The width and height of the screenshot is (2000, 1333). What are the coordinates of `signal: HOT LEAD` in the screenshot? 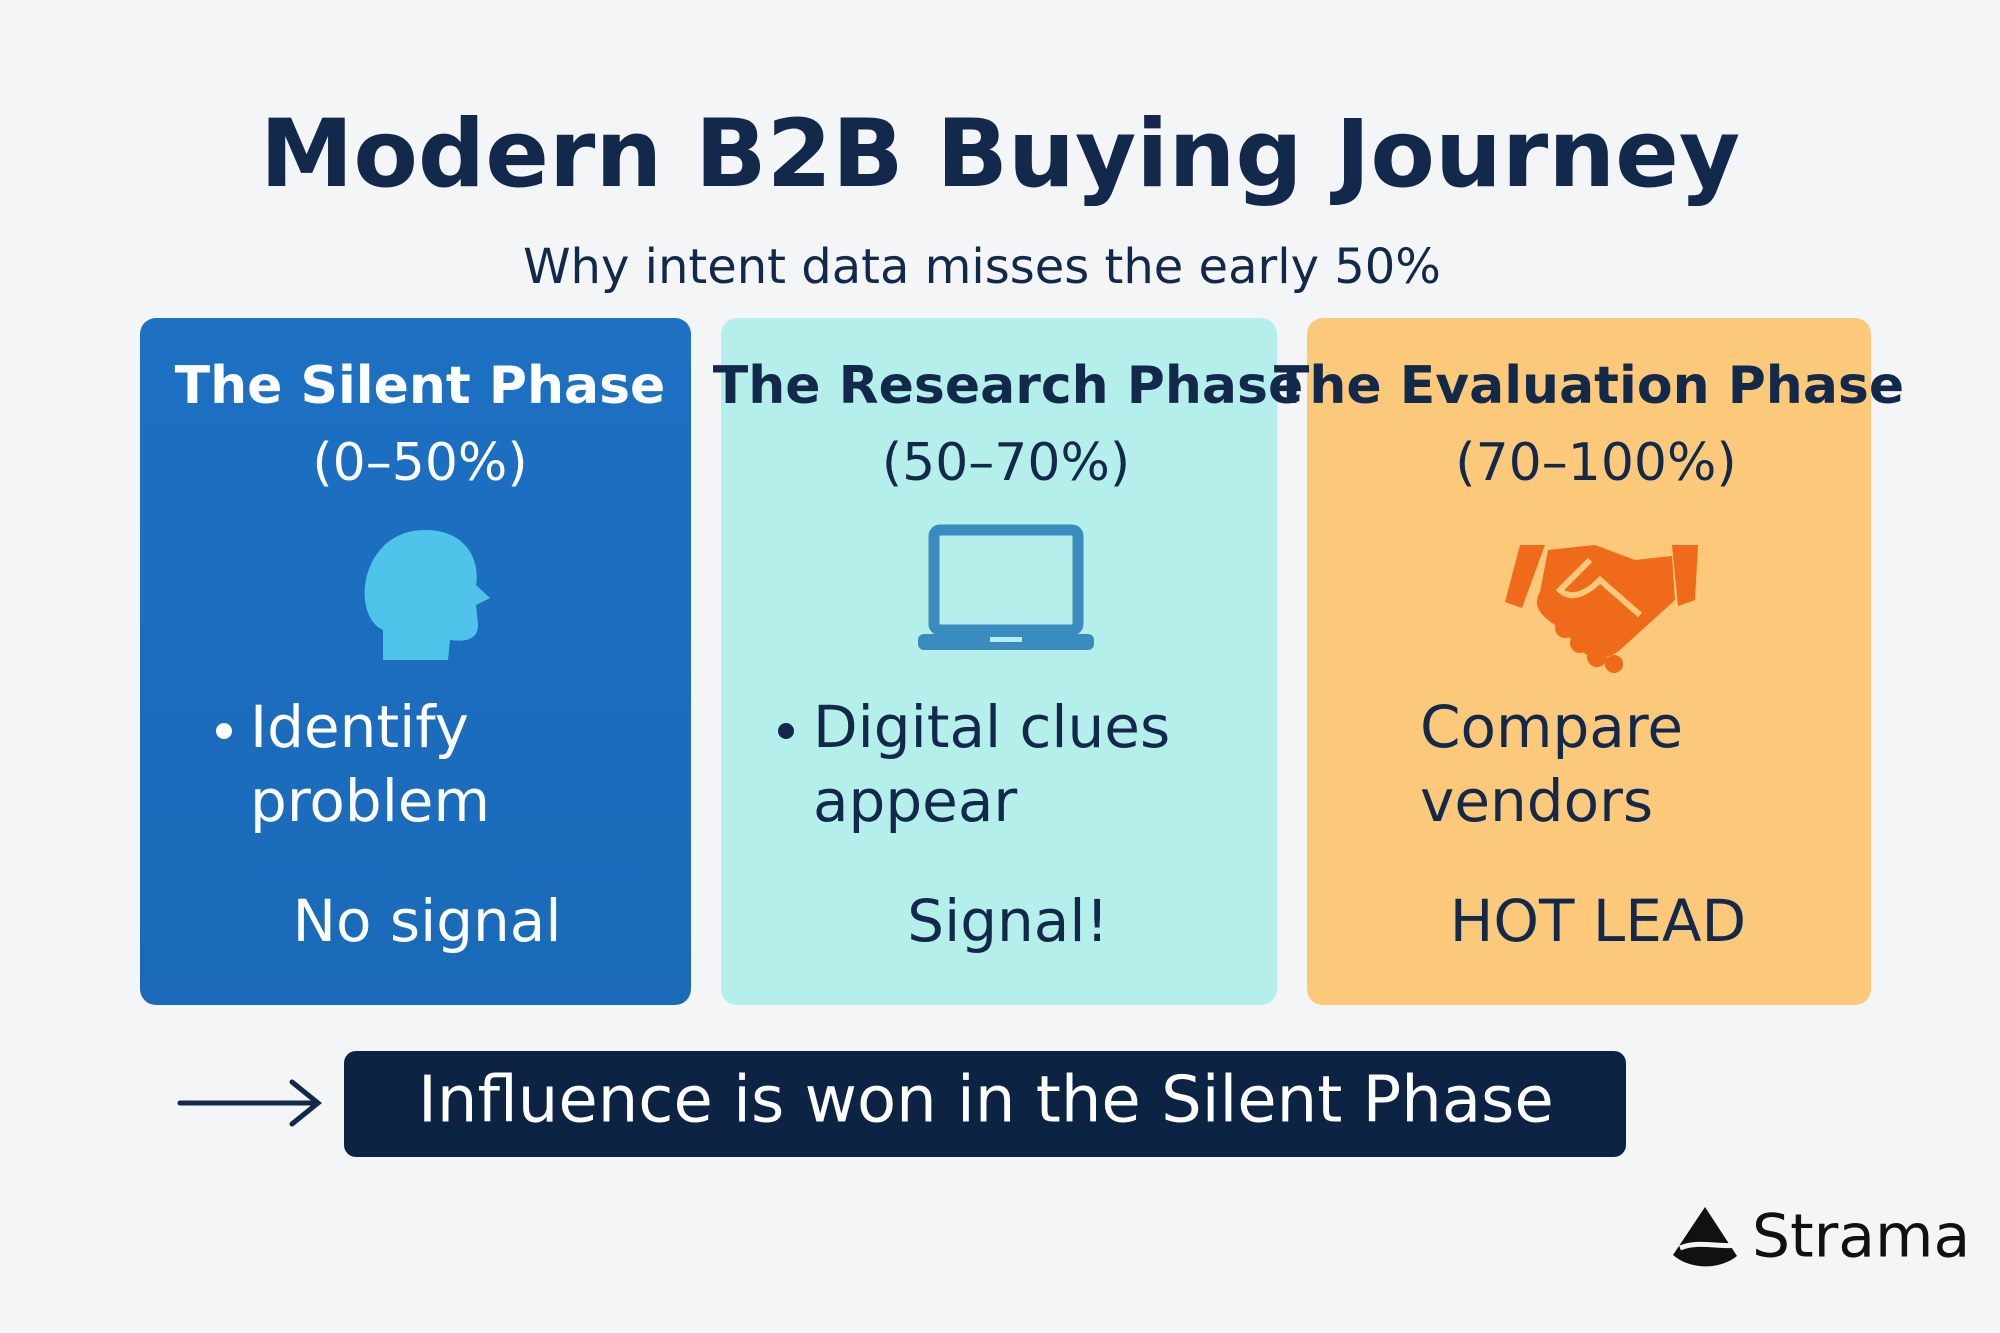 It's located at (1598, 921).